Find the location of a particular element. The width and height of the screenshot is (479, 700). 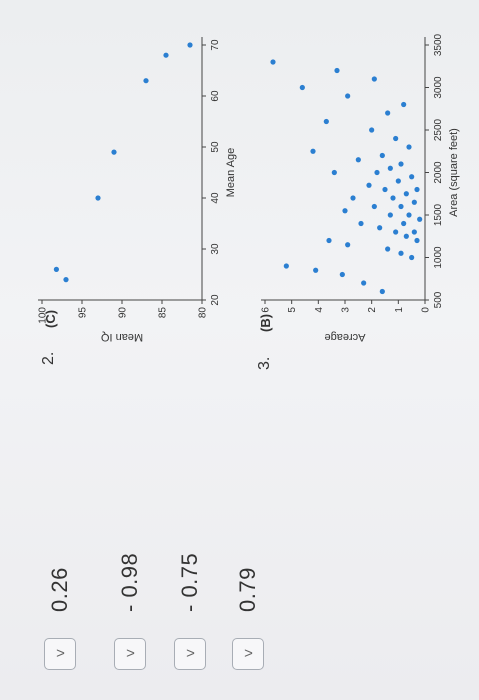

x-tick-label: 30 is located at coordinates (215, 249).